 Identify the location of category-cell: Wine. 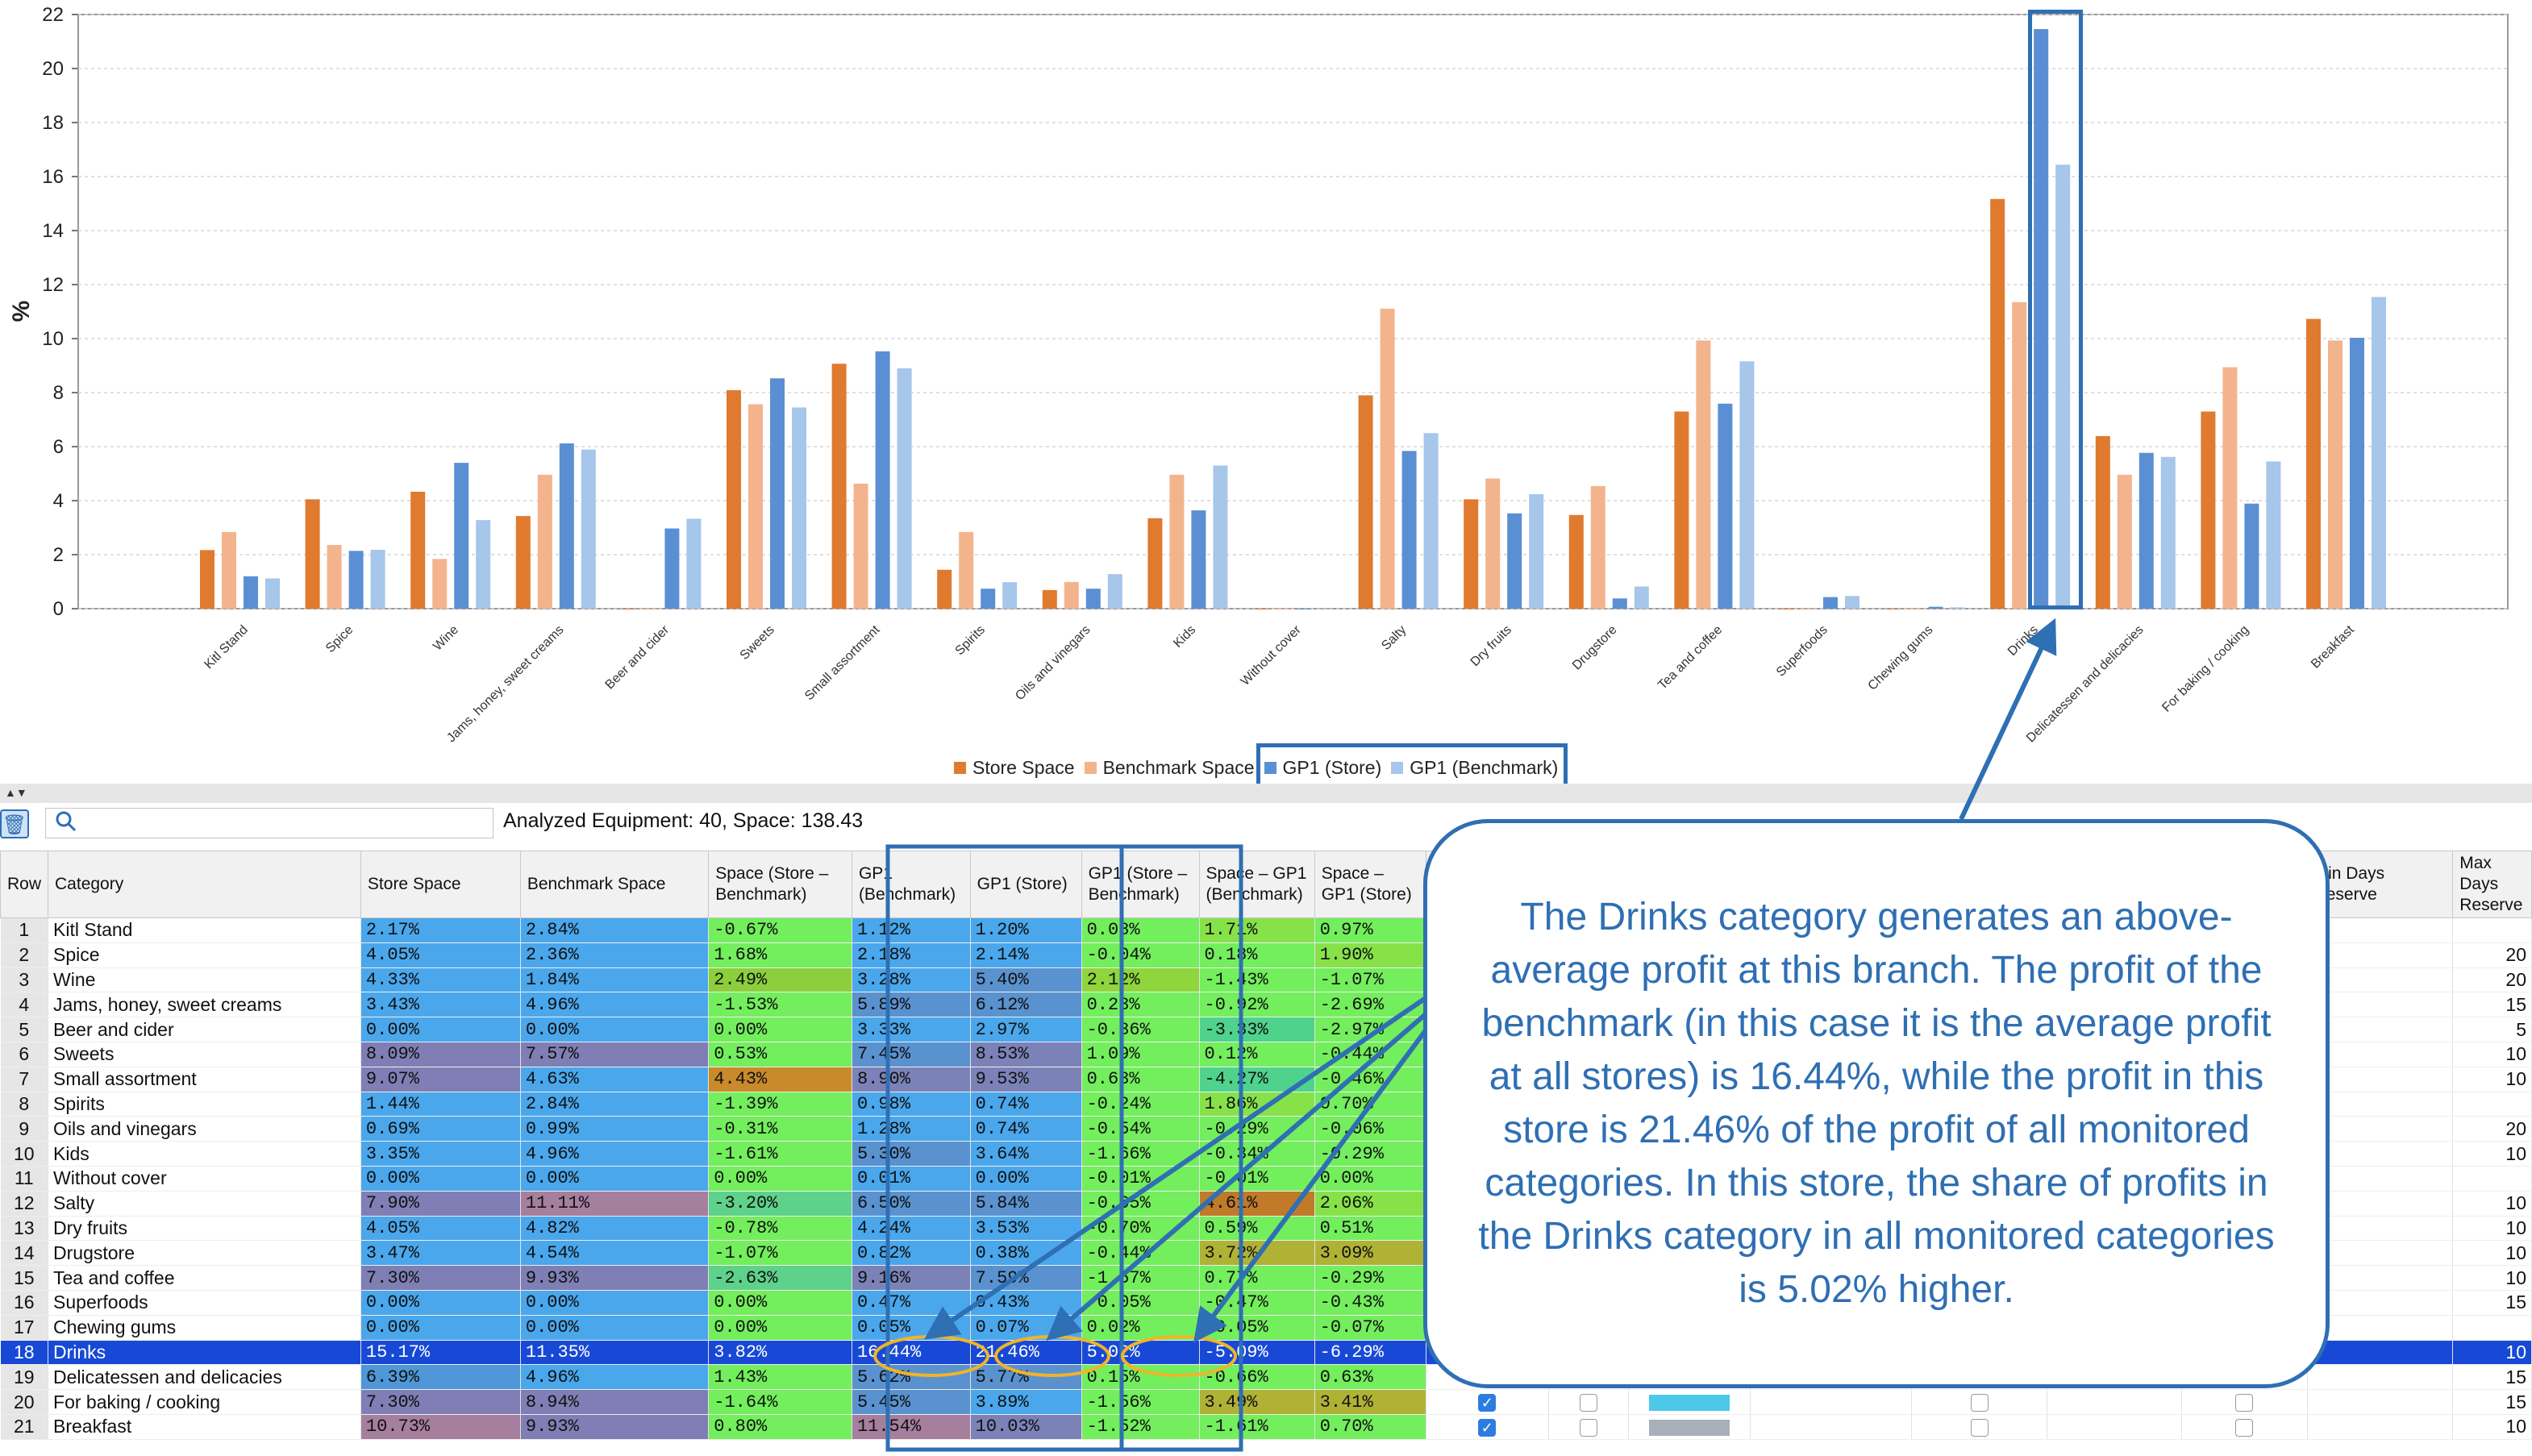
(205, 980).